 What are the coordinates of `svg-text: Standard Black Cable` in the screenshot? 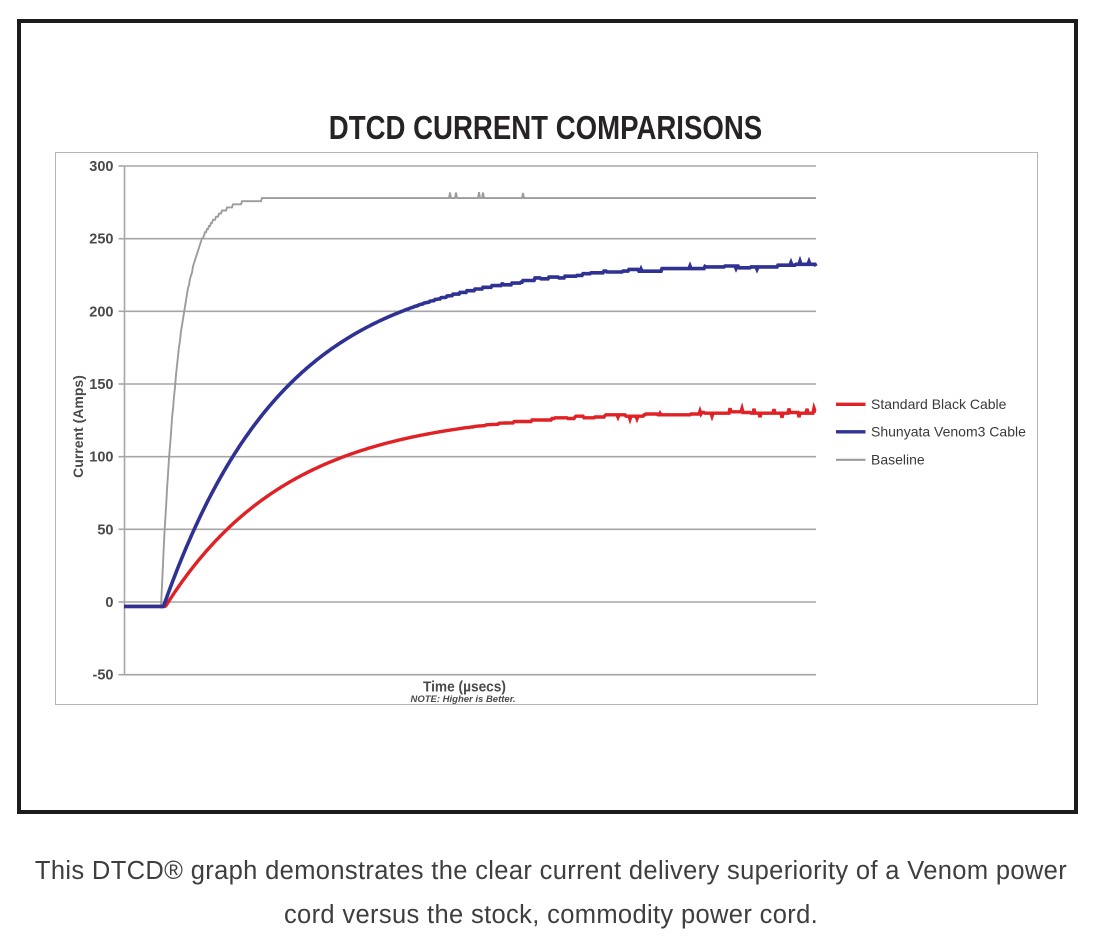 It's located at (939, 404).